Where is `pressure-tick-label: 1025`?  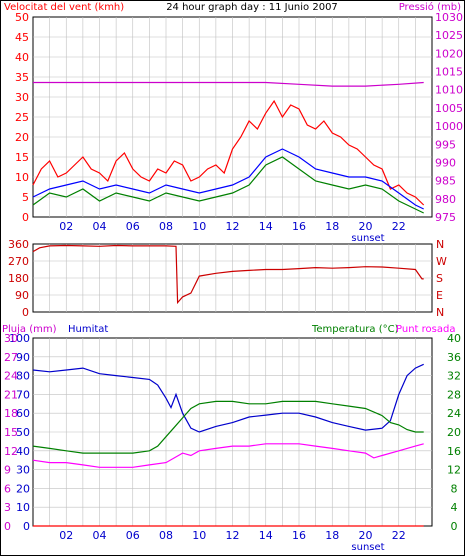
pressure-tick-label: 1025 is located at coordinates (449, 35).